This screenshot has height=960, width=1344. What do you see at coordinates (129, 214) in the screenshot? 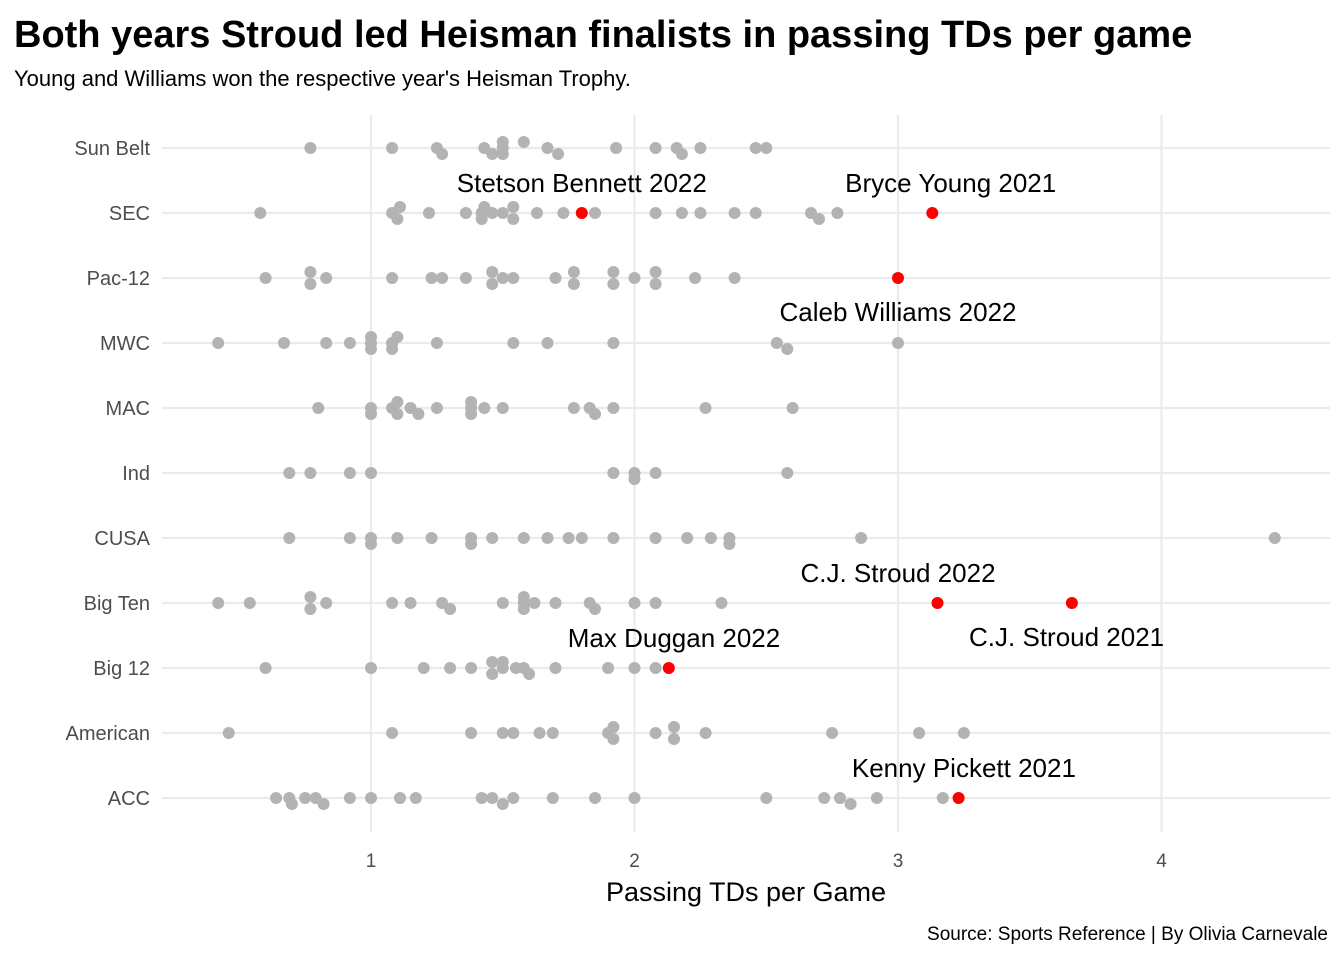
I see `y-tick-label: SEC` at bounding box center [129, 214].